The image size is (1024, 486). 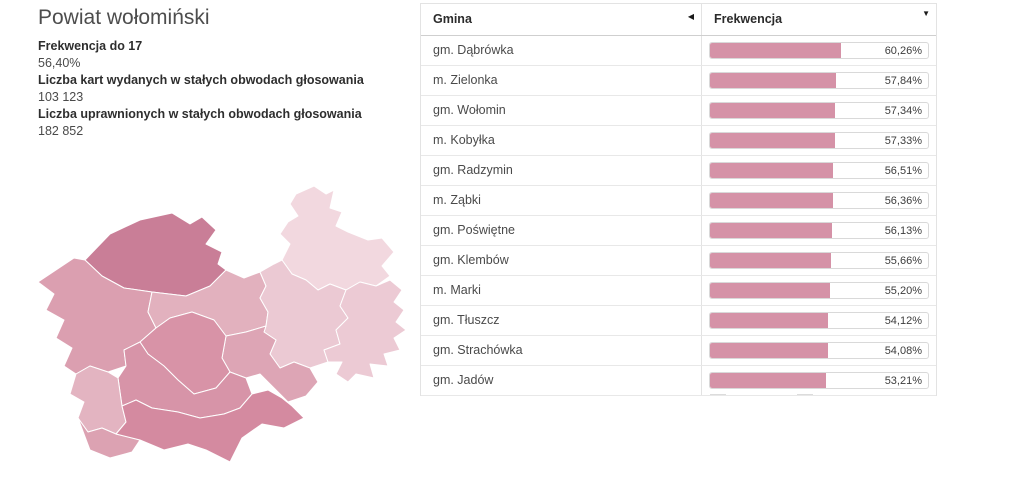 What do you see at coordinates (90, 46) in the screenshot?
I see `stat-label: Frekwencja do 17` at bounding box center [90, 46].